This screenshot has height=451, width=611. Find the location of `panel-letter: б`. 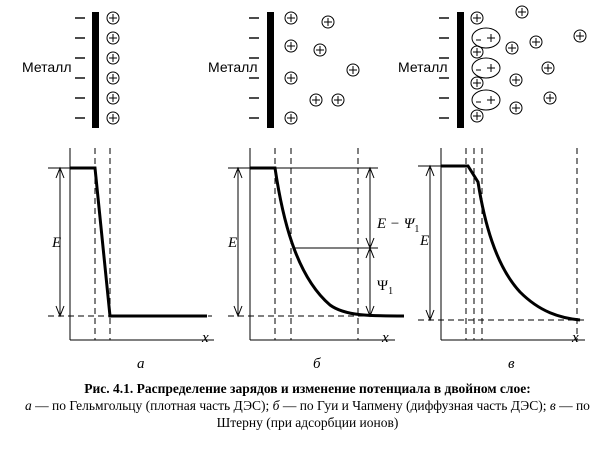

panel-letter: б is located at coordinates (317, 364).